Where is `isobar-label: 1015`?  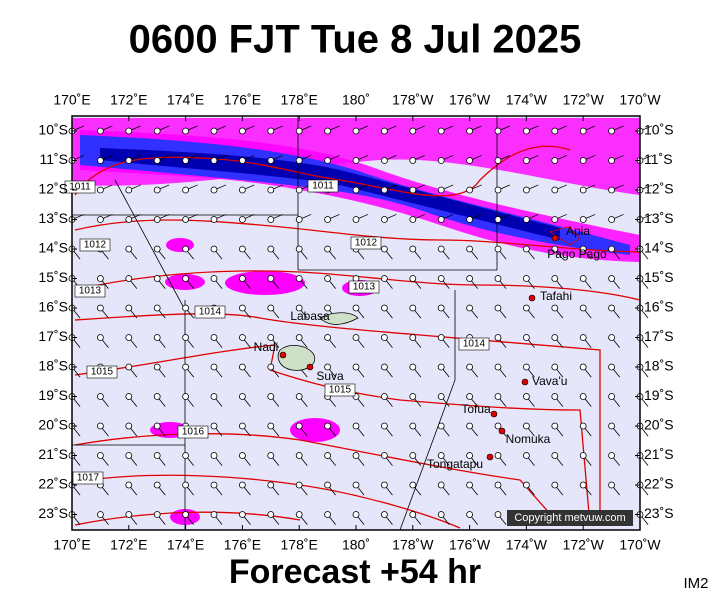
isobar-label: 1015 is located at coordinates (340, 390).